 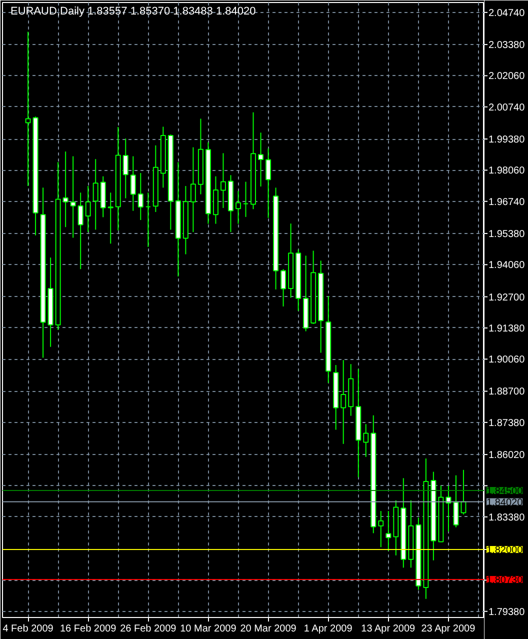 What do you see at coordinates (507, 13) in the screenshot?
I see `y-tick-label: 2.04740` at bounding box center [507, 13].